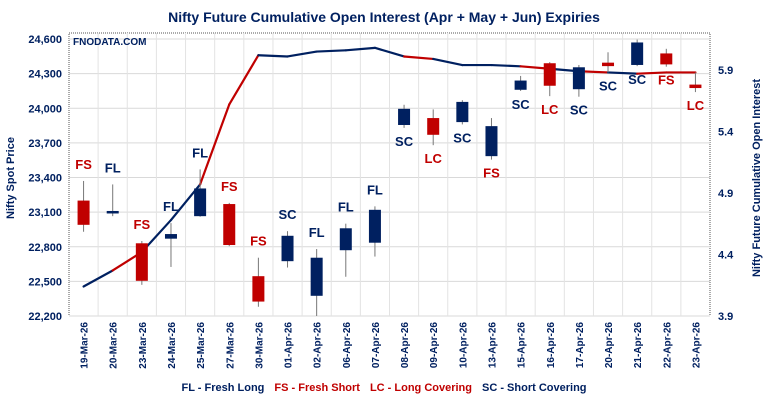  What do you see at coordinates (45, 213) in the screenshot?
I see `y-tick-label: 23,100` at bounding box center [45, 213].